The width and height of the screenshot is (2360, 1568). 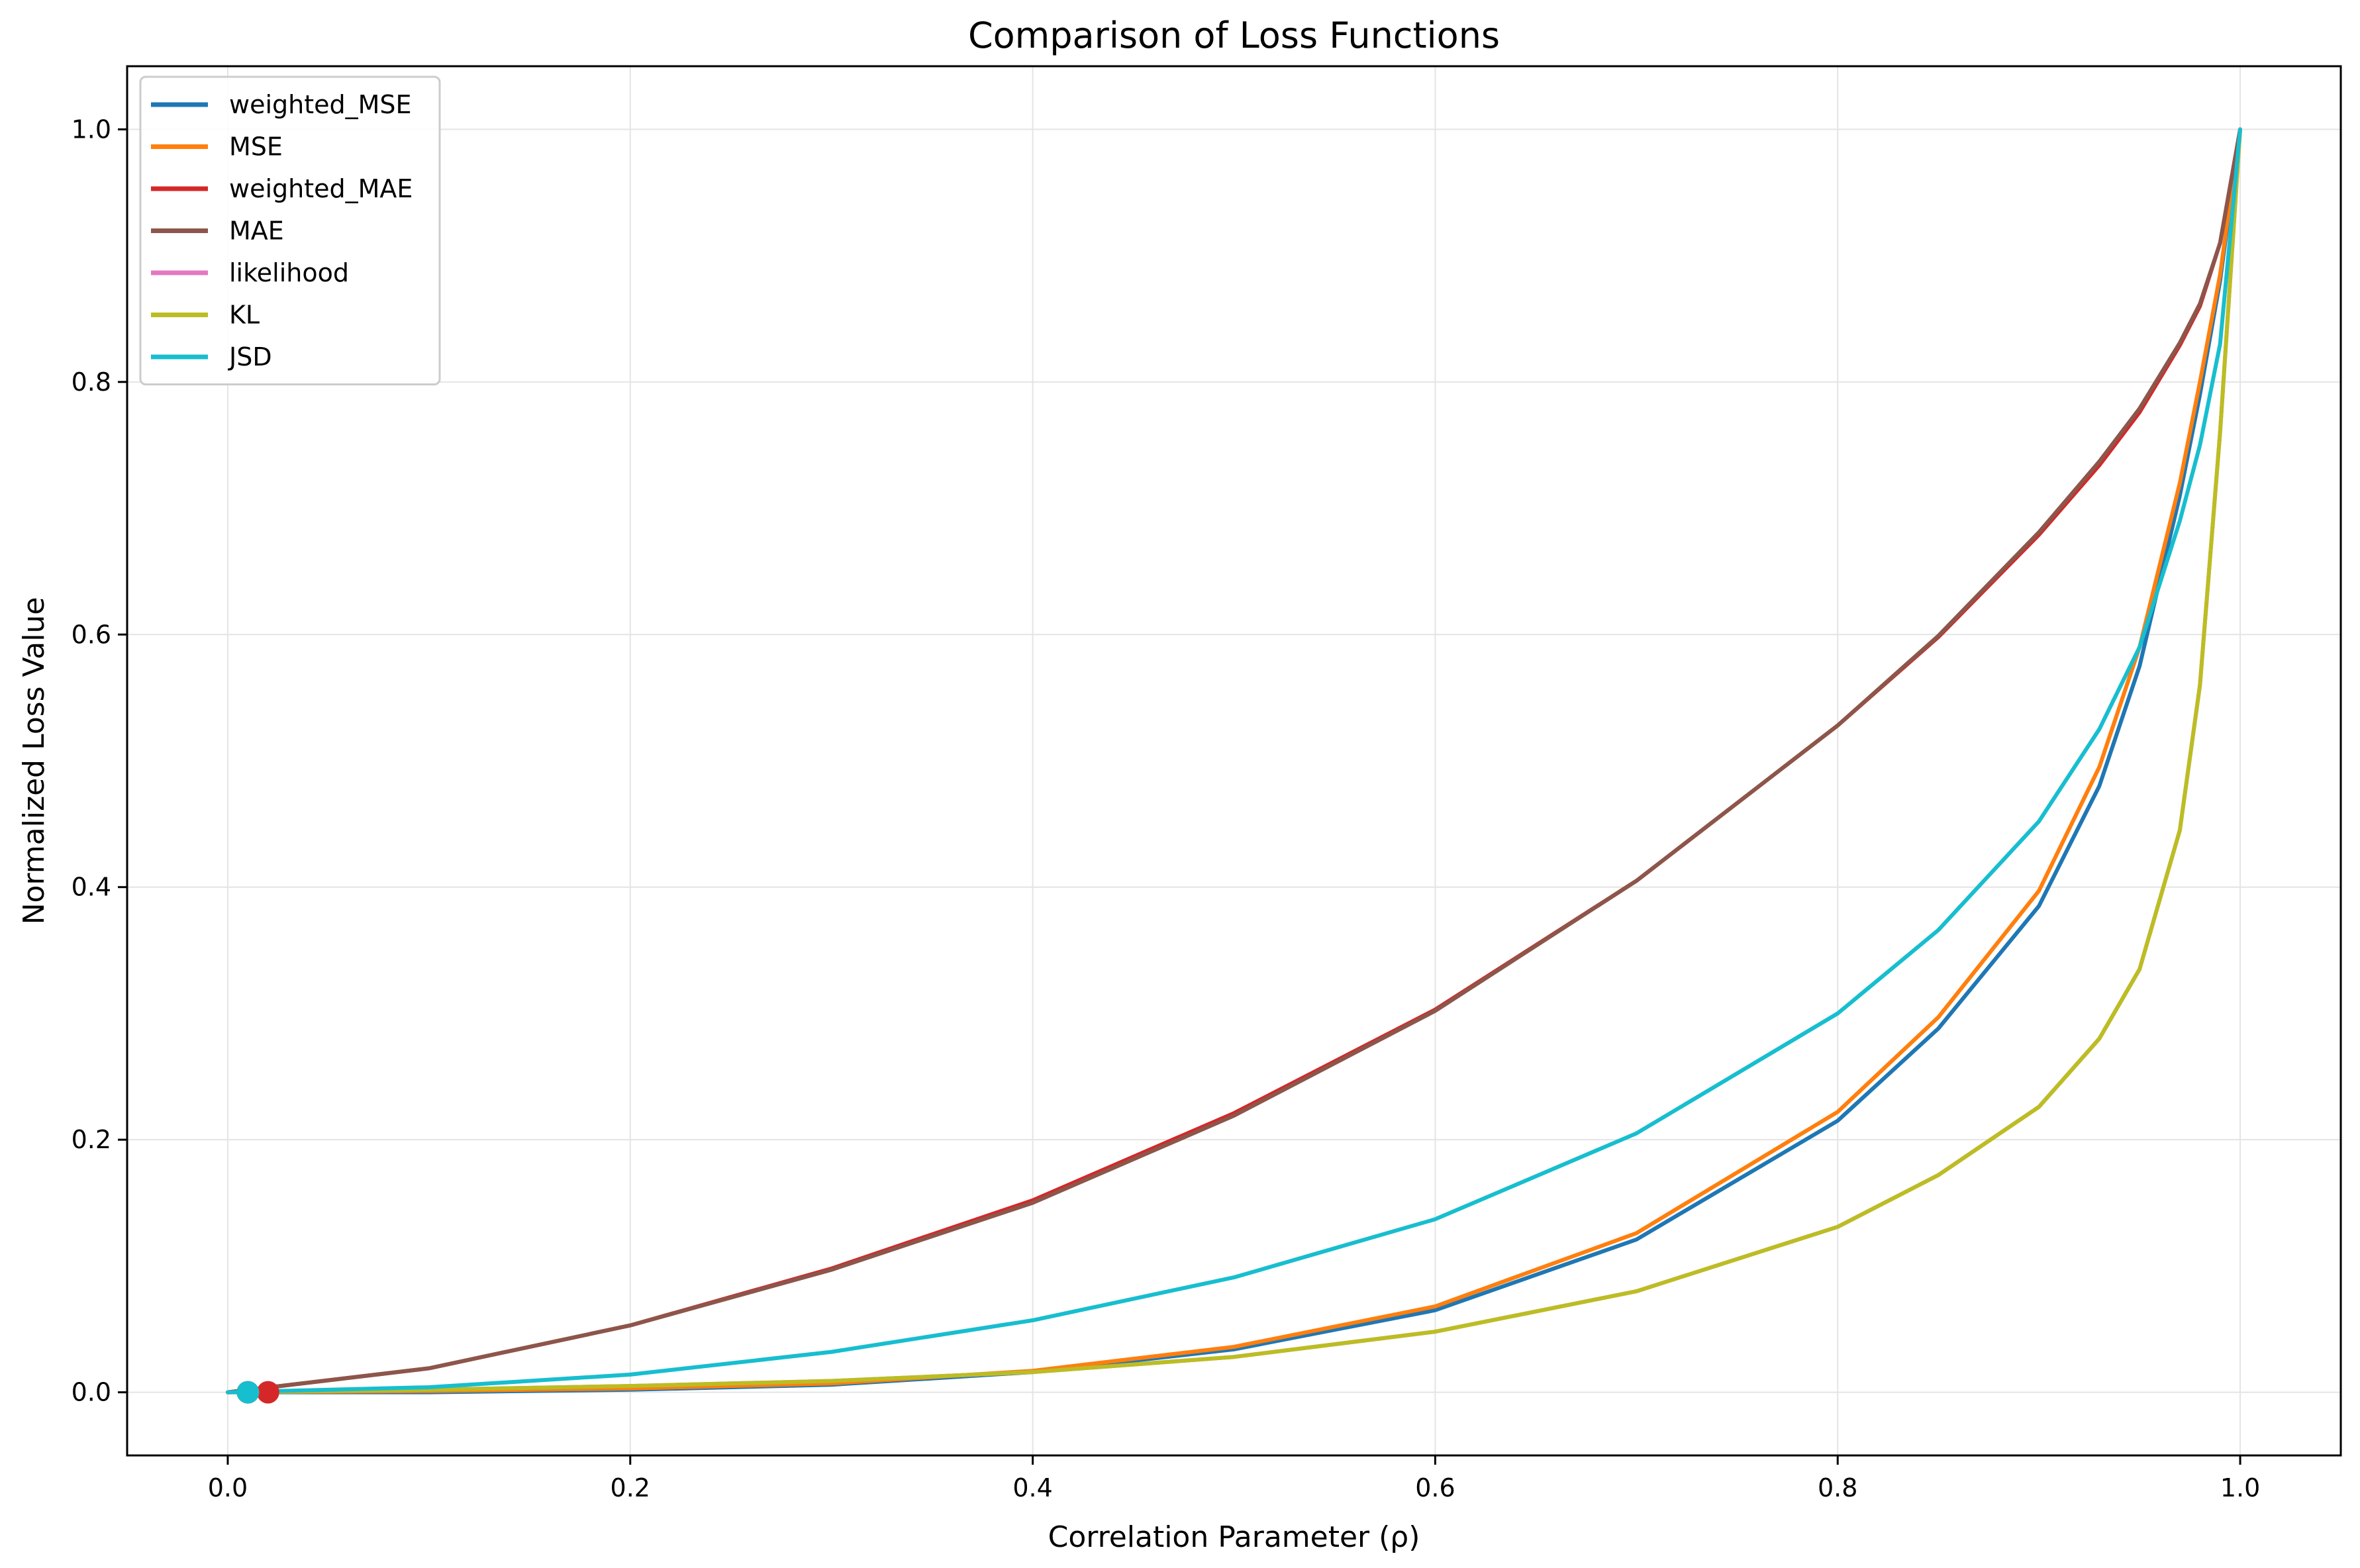 What do you see at coordinates (91, 129) in the screenshot?
I see `y-tick-label: 1.0` at bounding box center [91, 129].